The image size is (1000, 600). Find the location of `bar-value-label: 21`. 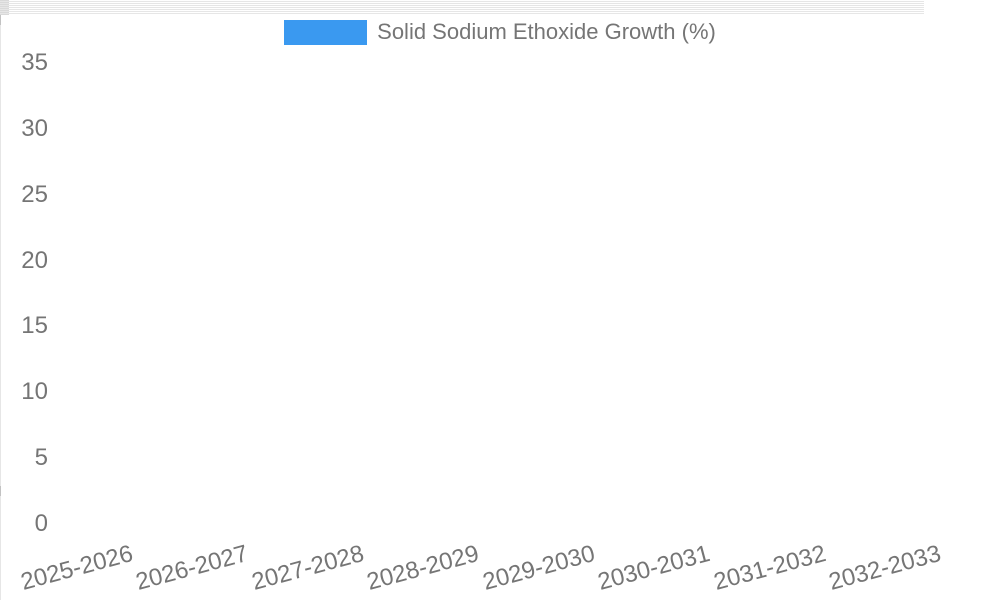

bar-value-label: 21 is located at coordinates (126, 385).